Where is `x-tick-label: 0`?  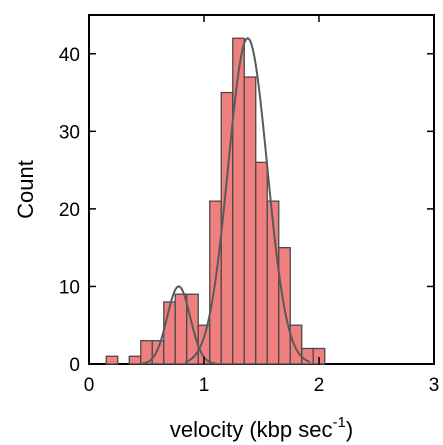 x-tick-label: 0 is located at coordinates (89, 385).